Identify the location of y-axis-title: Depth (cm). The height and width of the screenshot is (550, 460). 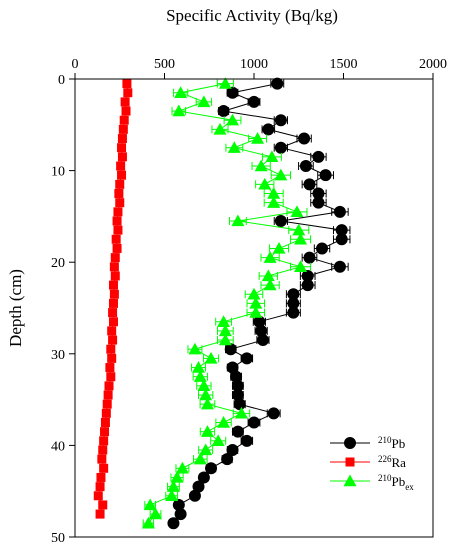
(15, 308).